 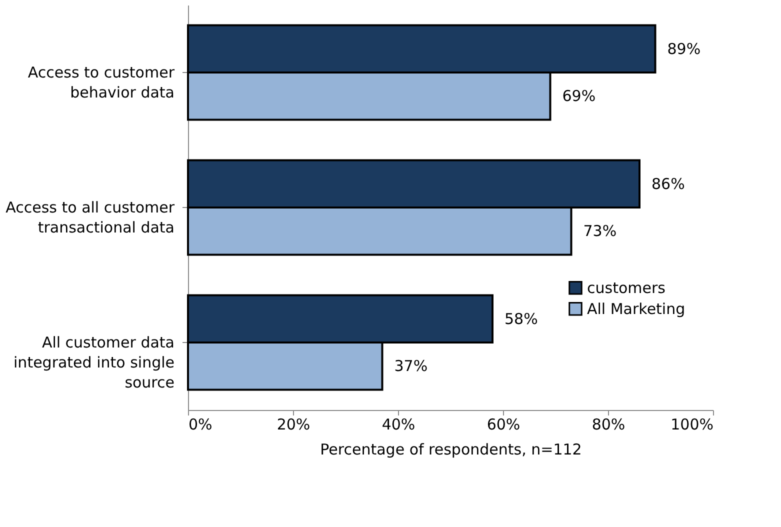 What do you see at coordinates (94, 363) in the screenshot?
I see `y-tick-label: All customer data integrated into single source` at bounding box center [94, 363].